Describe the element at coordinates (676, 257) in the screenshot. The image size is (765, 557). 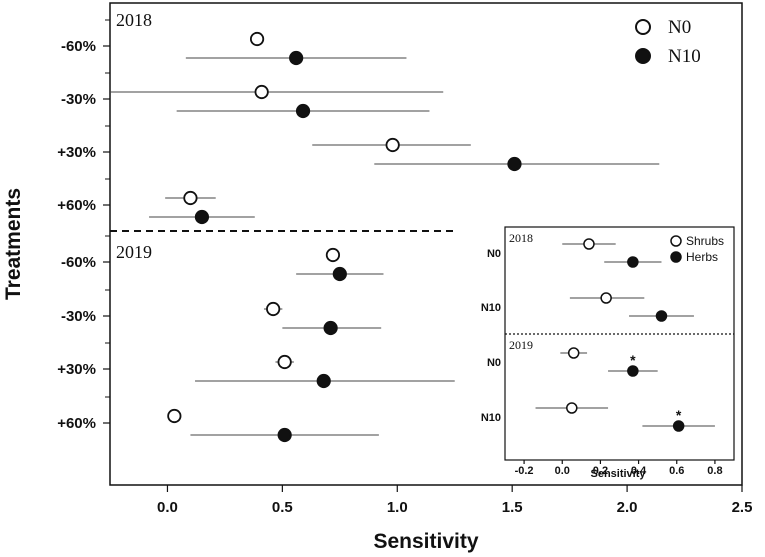
I see `inset-legend-marker-herbs` at that location.